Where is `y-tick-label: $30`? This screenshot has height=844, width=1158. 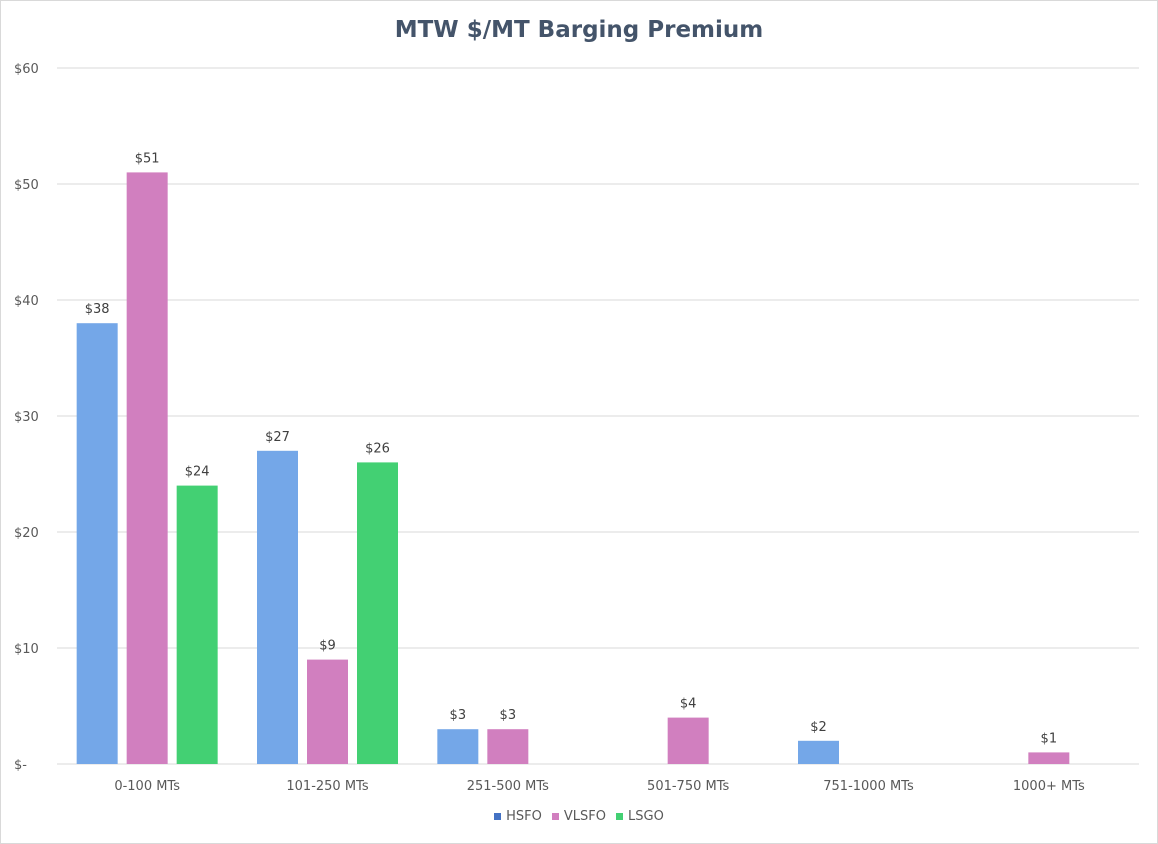 y-tick-label: $30 is located at coordinates (26, 417).